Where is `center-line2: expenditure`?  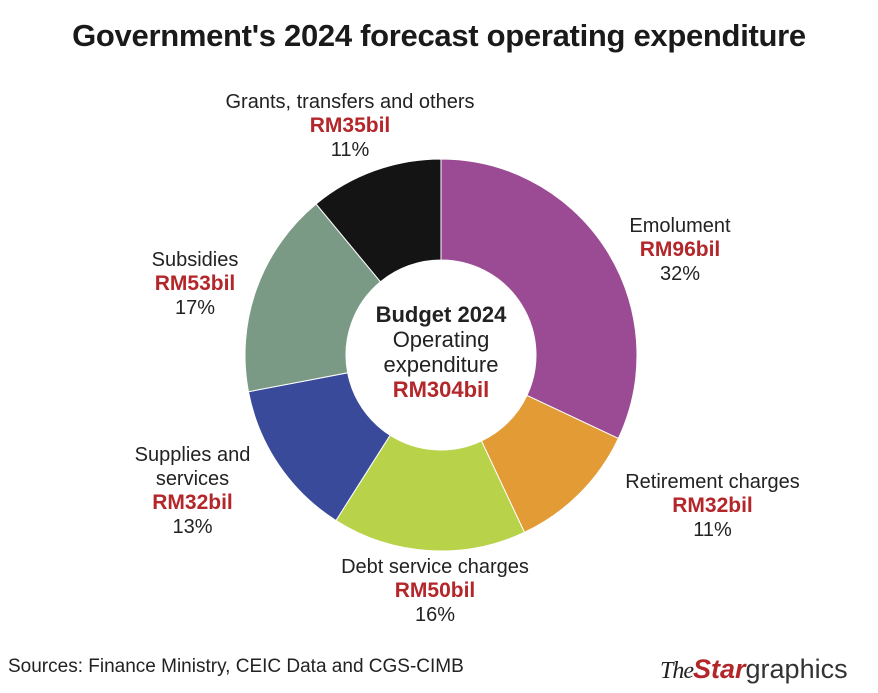 center-line2: expenditure is located at coordinates (441, 364).